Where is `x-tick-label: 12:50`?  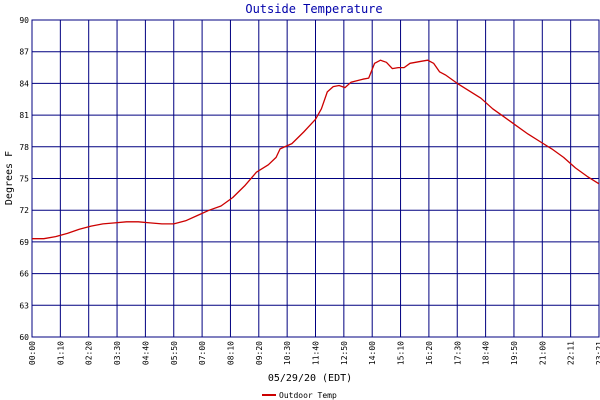 x-tick-label: 12:50 is located at coordinates (344, 353).